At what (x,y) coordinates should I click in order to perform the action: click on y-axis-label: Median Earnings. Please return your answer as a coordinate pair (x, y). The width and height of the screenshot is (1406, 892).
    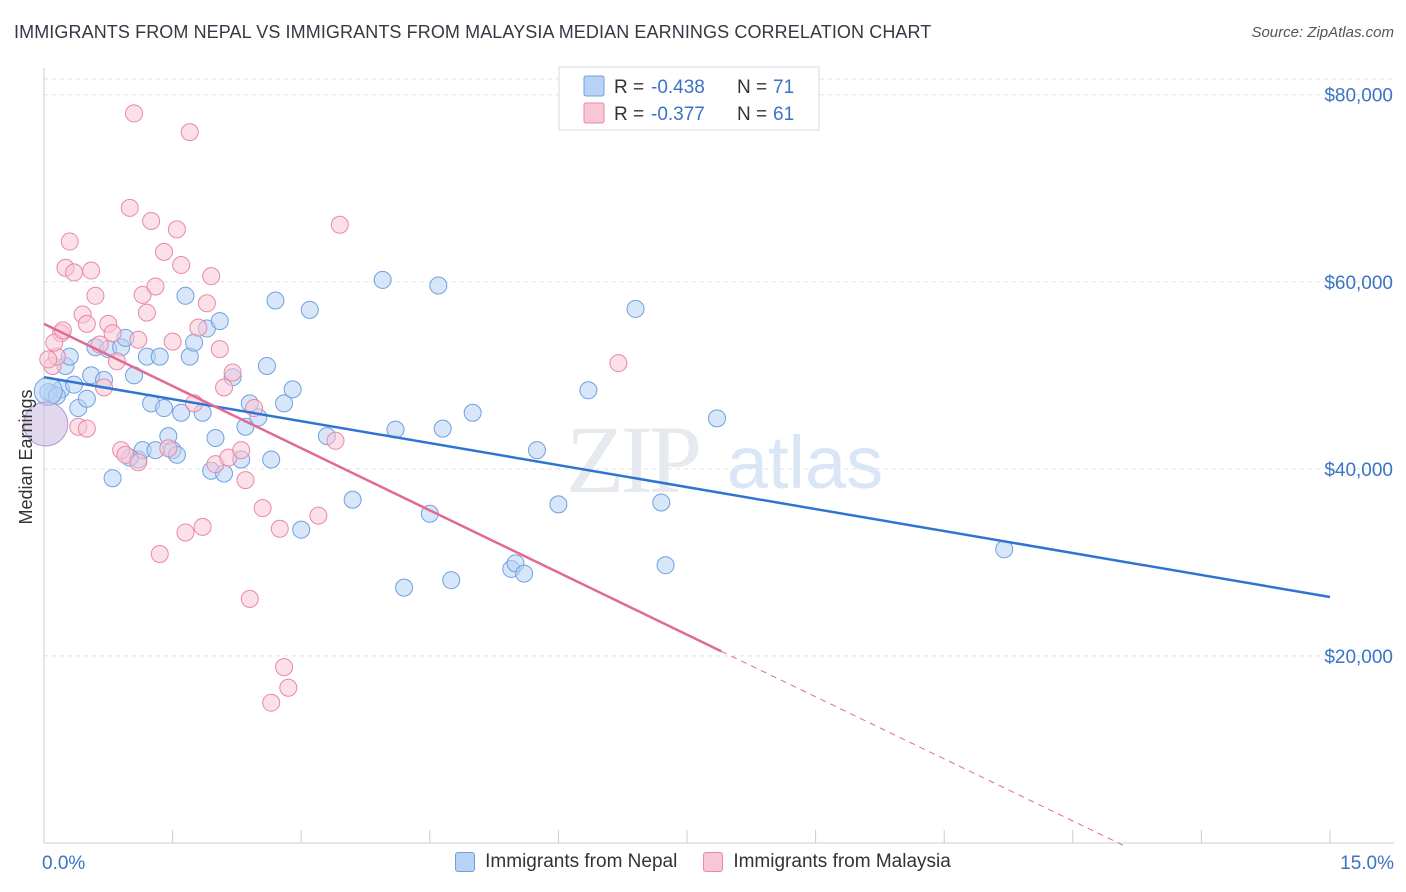
    Looking at the image, I should click on (26, 456).